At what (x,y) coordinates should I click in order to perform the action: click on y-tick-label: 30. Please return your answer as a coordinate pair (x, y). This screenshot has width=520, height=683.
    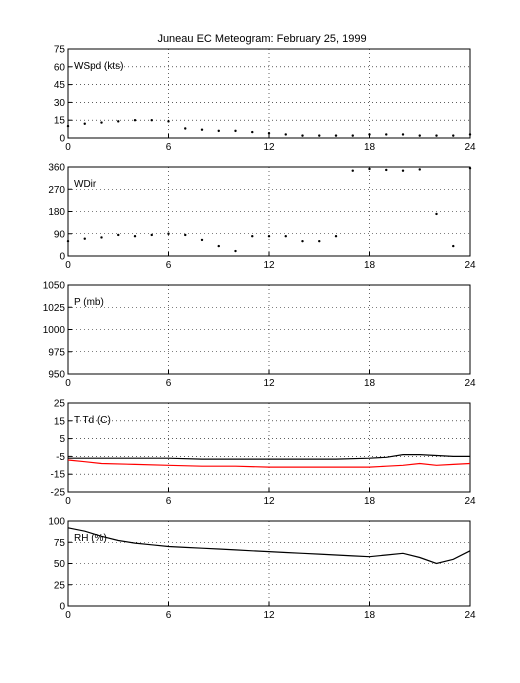
    Looking at the image, I should click on (60, 103).